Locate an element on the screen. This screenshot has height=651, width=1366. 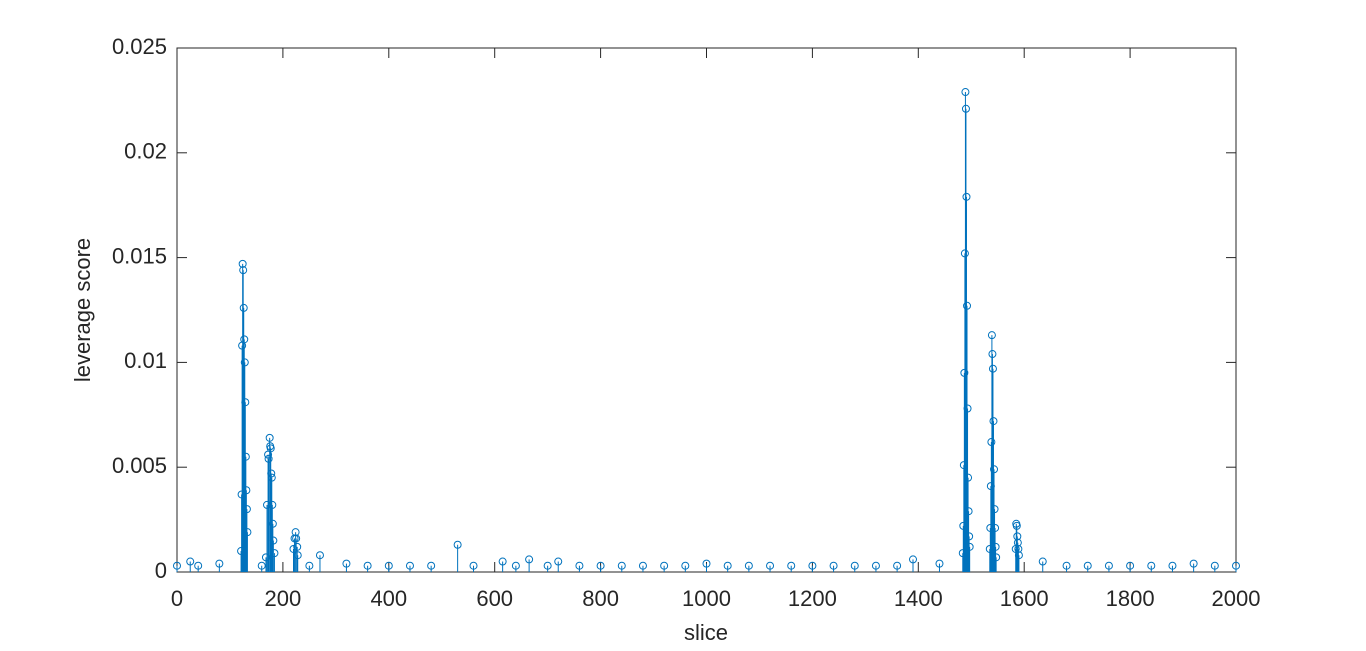
x-tick-label: 1000 is located at coordinates (706, 598).